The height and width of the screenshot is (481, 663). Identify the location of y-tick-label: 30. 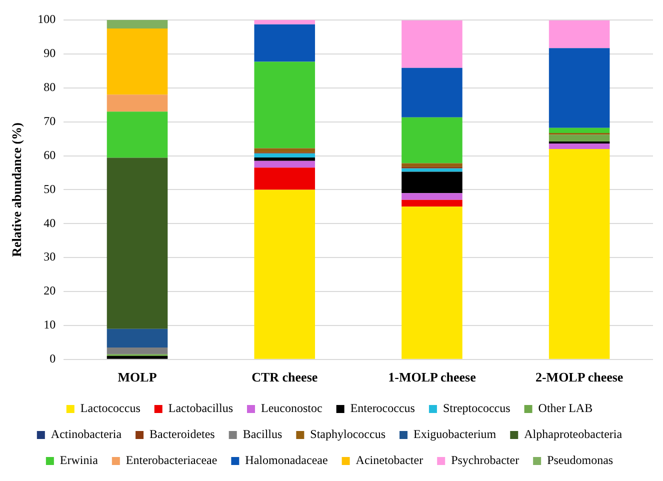
(50, 257).